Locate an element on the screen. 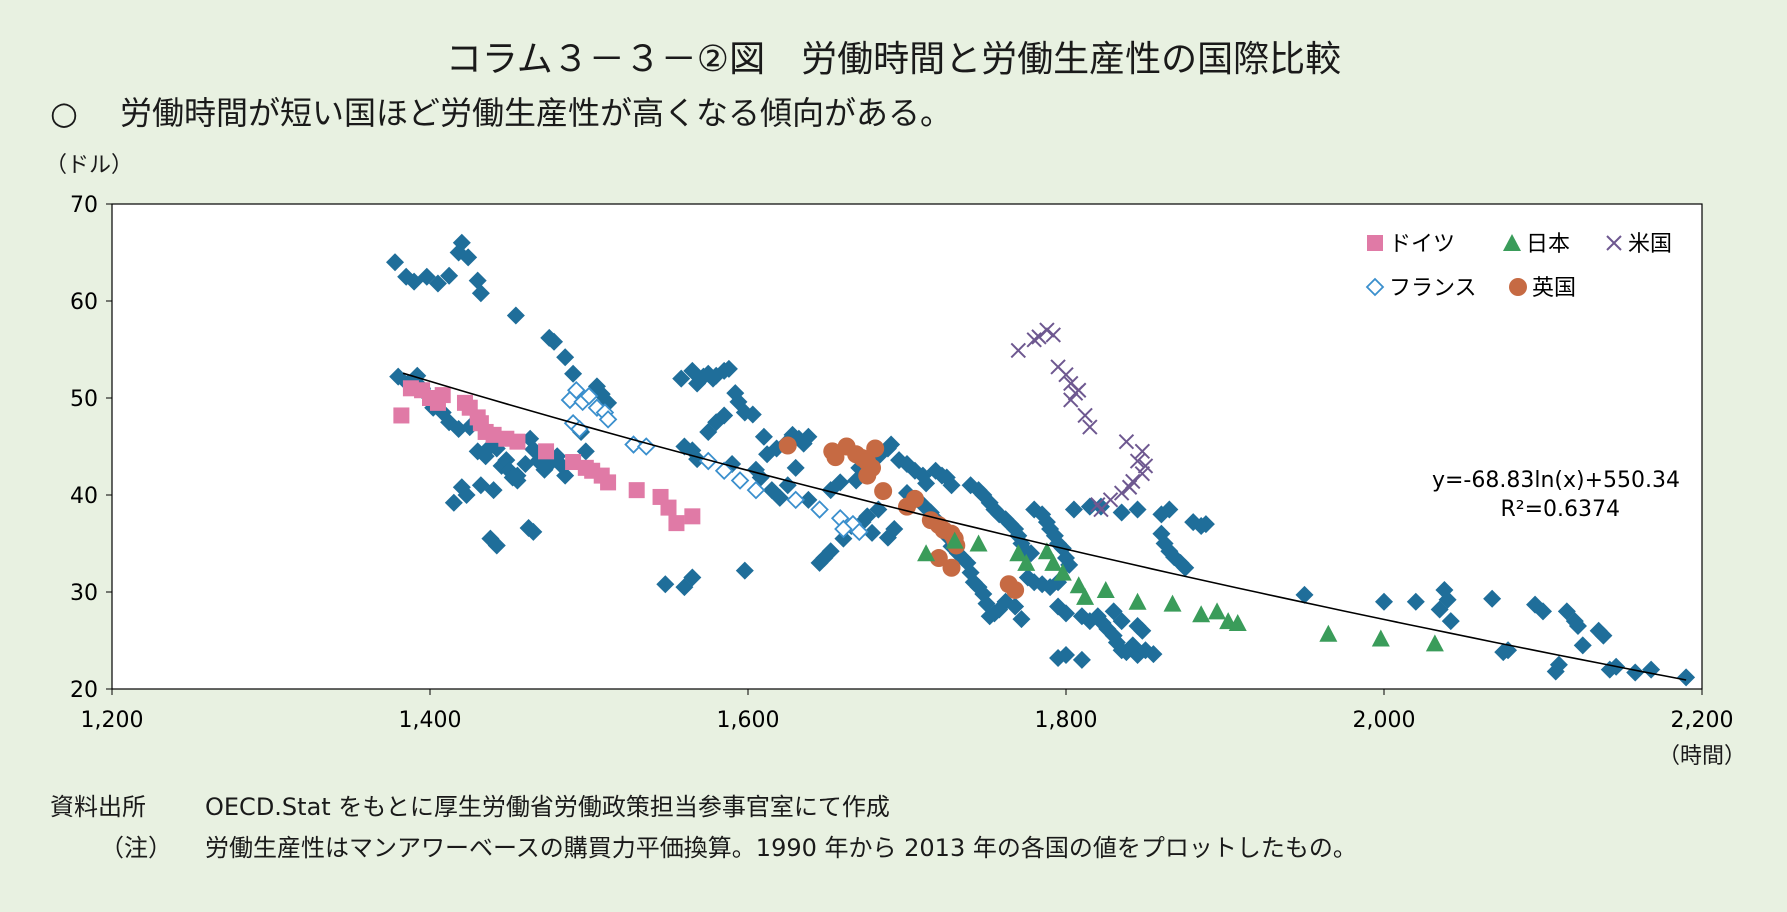  chart-subtitle: ○ 労働時間が短い国ほど労働生産性が高くなる傾向がある。 is located at coordinates (501, 111).